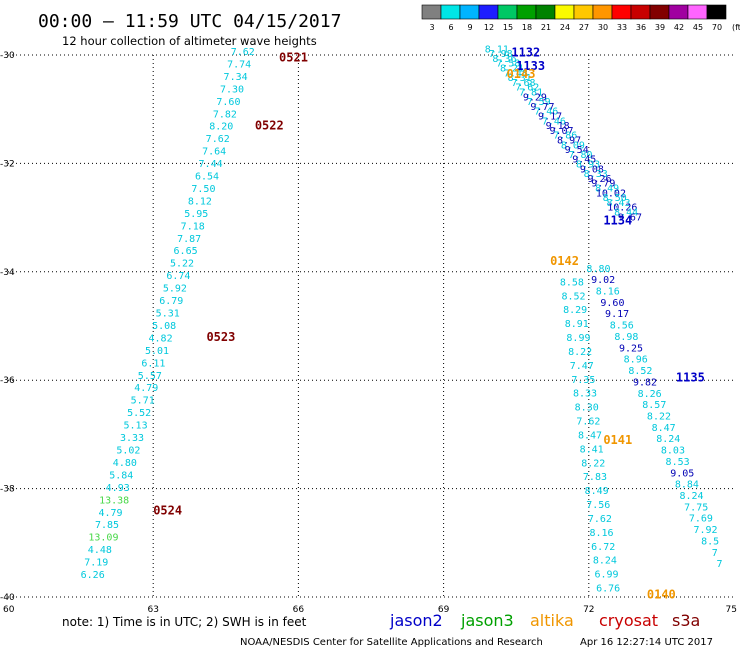 The width and height of the screenshot is (740, 650). Describe the element at coordinates (512, 68) in the screenshot. I see `swh-value: 8.21` at that location.